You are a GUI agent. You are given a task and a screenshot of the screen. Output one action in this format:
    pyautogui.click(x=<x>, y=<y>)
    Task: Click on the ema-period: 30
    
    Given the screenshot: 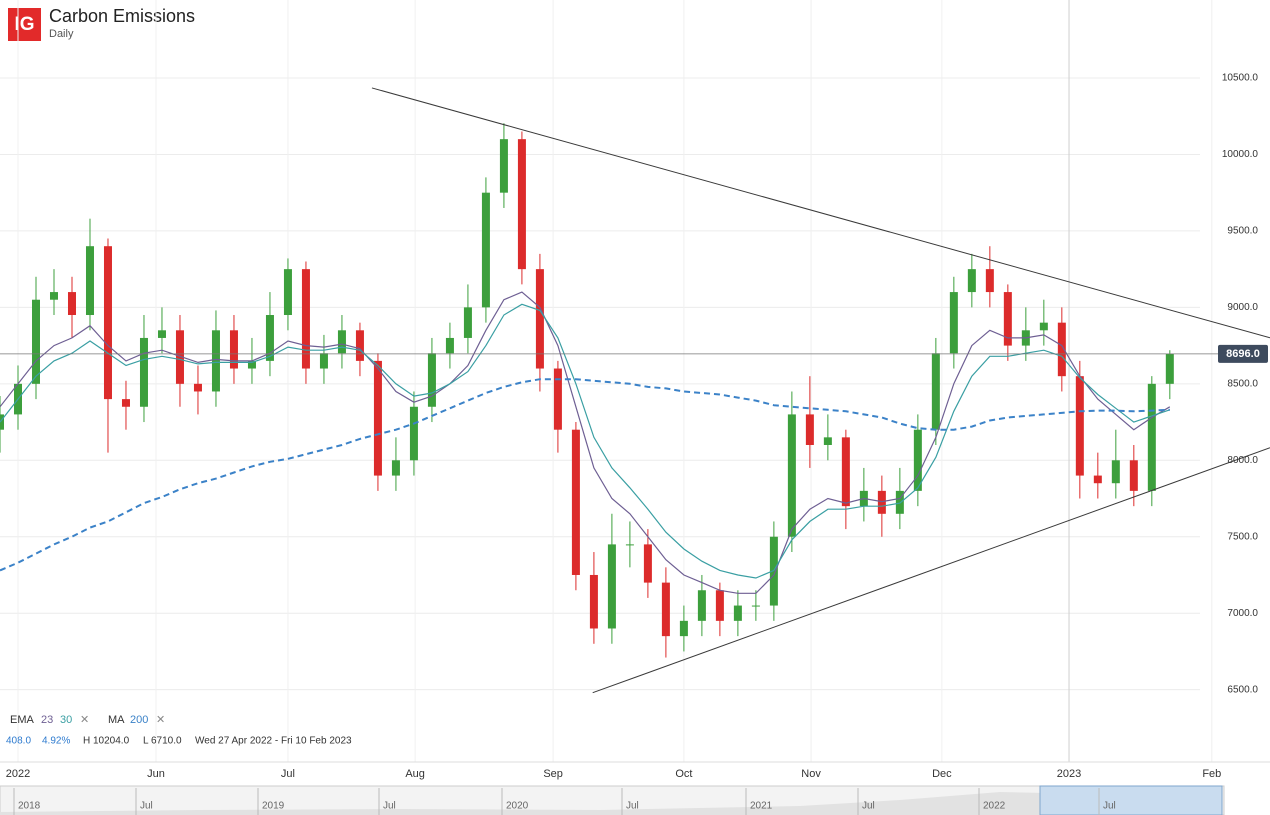 What is the action you would take?
    pyautogui.click(x=66, y=720)
    